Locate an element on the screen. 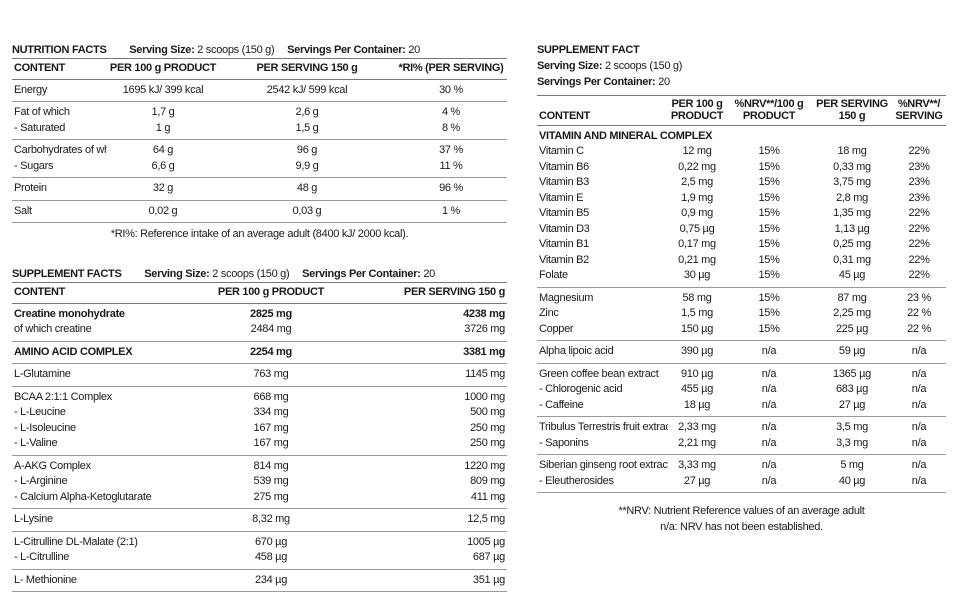 This screenshot has height=605, width=959. row-label: Salt is located at coordinates (23, 210).